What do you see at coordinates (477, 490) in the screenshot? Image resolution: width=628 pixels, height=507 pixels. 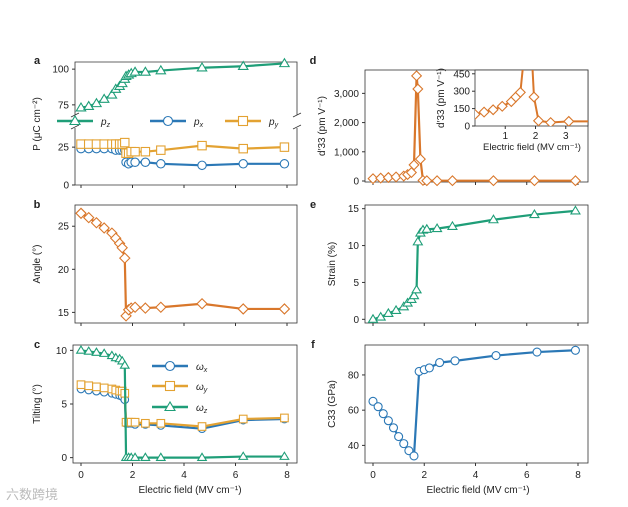 I see `f-xlabel: Electric field (MV cm⁻¹)` at bounding box center [477, 490].